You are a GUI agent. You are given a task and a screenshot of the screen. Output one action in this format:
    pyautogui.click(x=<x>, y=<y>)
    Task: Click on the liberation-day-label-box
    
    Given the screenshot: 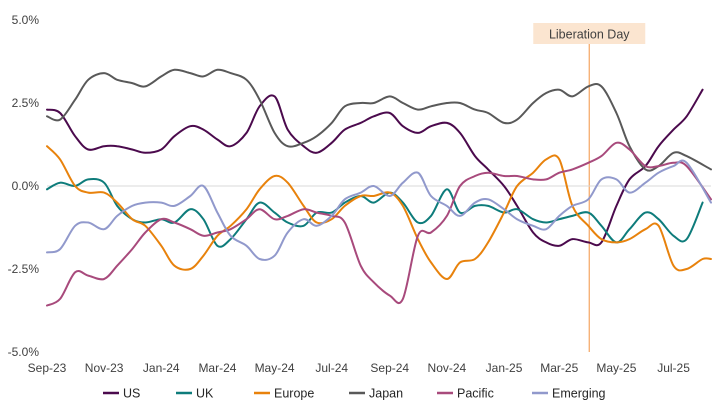 What is the action you would take?
    pyautogui.click(x=589, y=33)
    